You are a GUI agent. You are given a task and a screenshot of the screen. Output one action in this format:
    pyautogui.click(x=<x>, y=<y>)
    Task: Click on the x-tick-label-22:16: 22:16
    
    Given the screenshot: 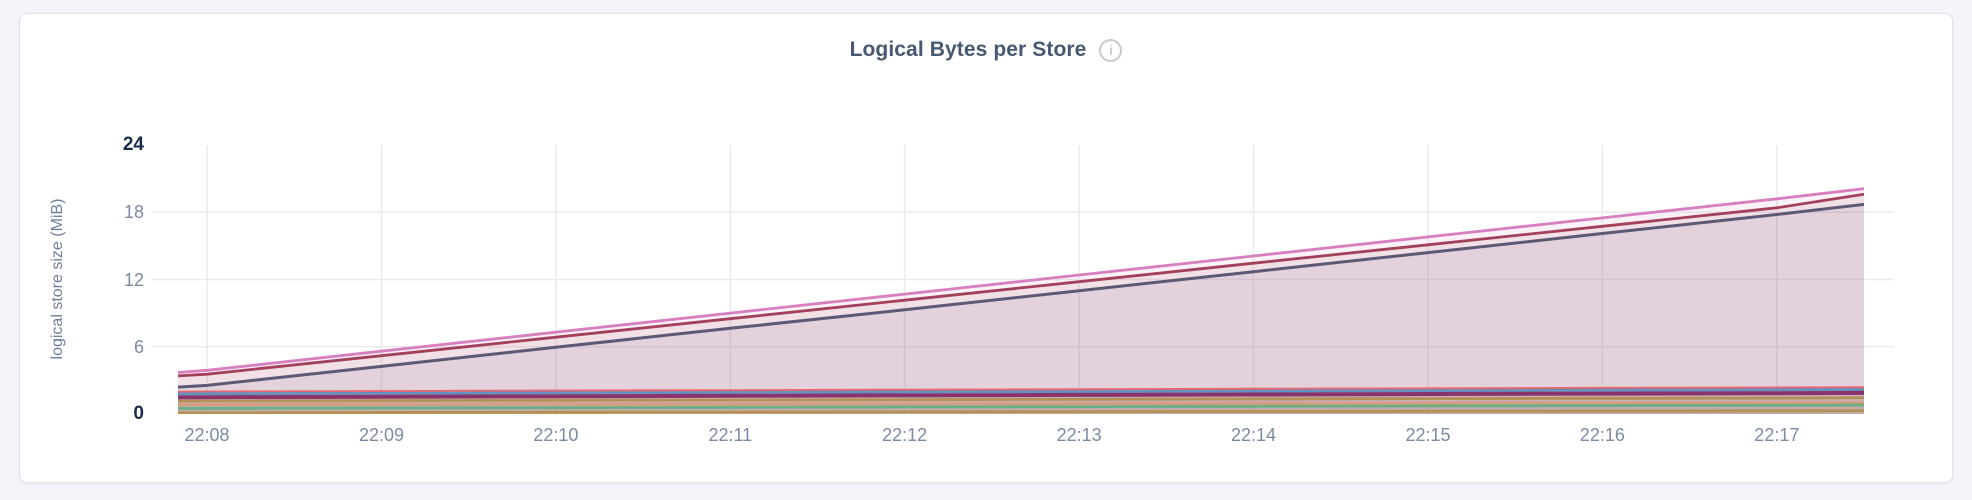 What is the action you would take?
    pyautogui.click(x=1602, y=435)
    